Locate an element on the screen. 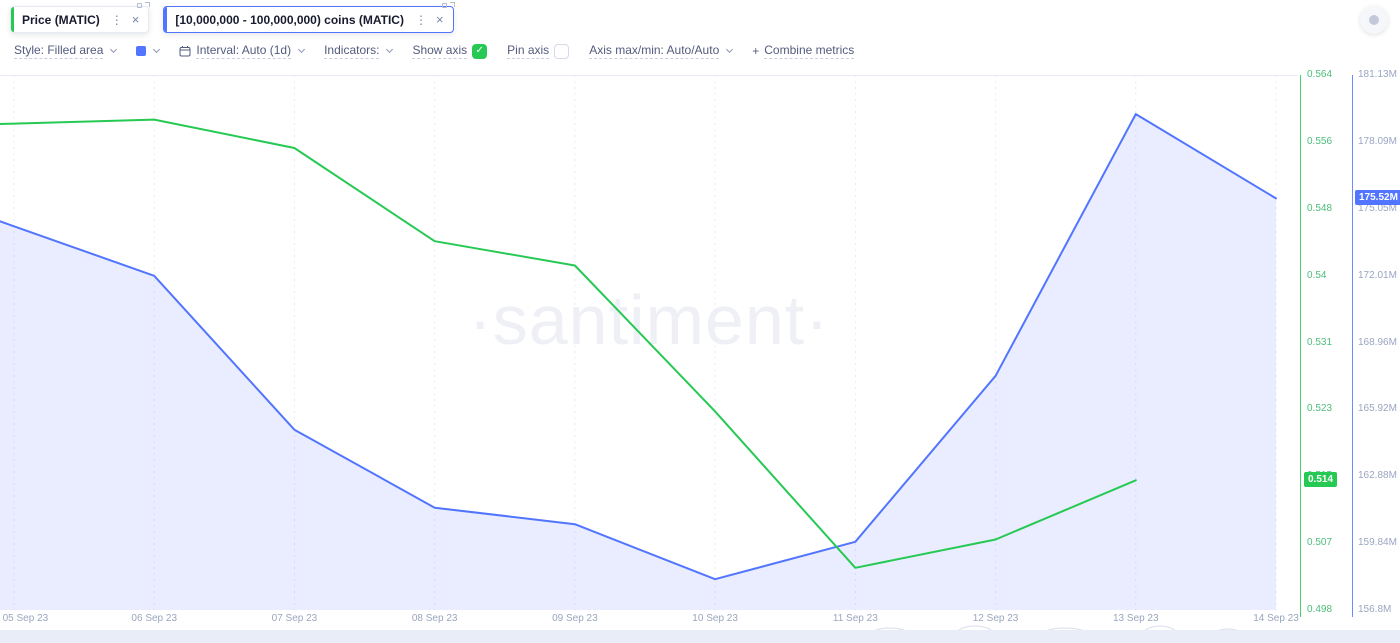 The width and height of the screenshot is (1400, 643). x-axis-label: 08 Sep 23 is located at coordinates (434, 618).